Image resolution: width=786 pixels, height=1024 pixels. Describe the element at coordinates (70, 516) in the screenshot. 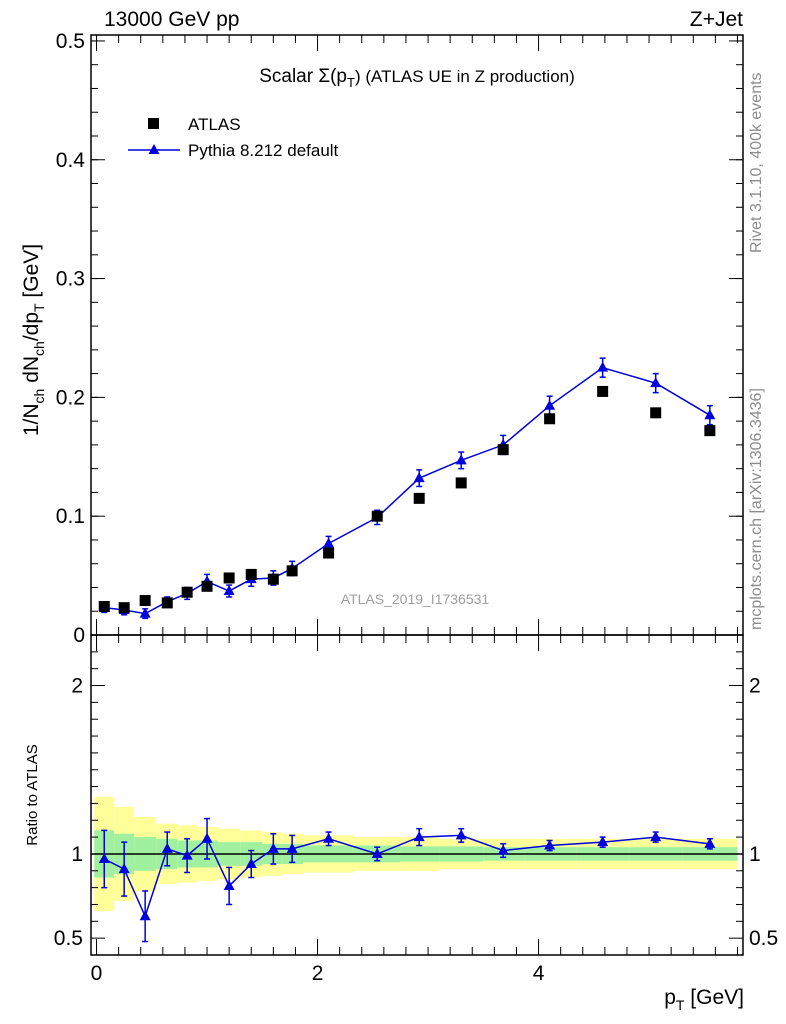

I see `main-y-tick-label: 0.1` at that location.